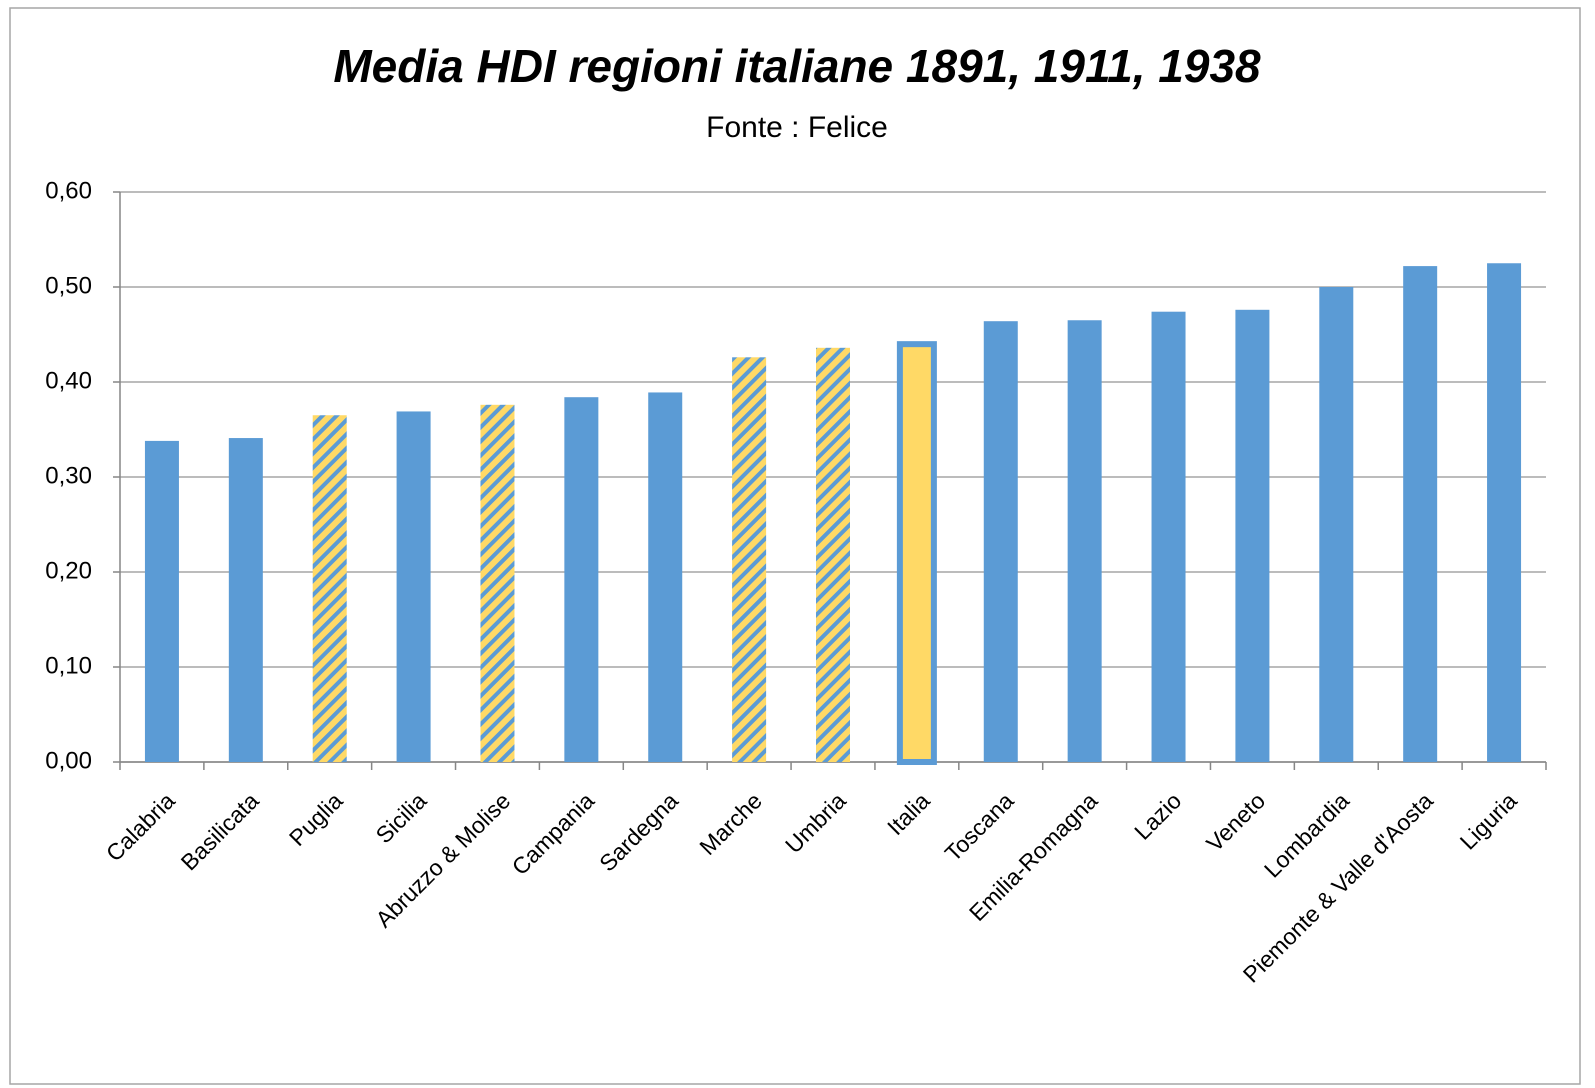  Describe the element at coordinates (68, 380) in the screenshot. I see `y-tick-label: 0,40` at that location.